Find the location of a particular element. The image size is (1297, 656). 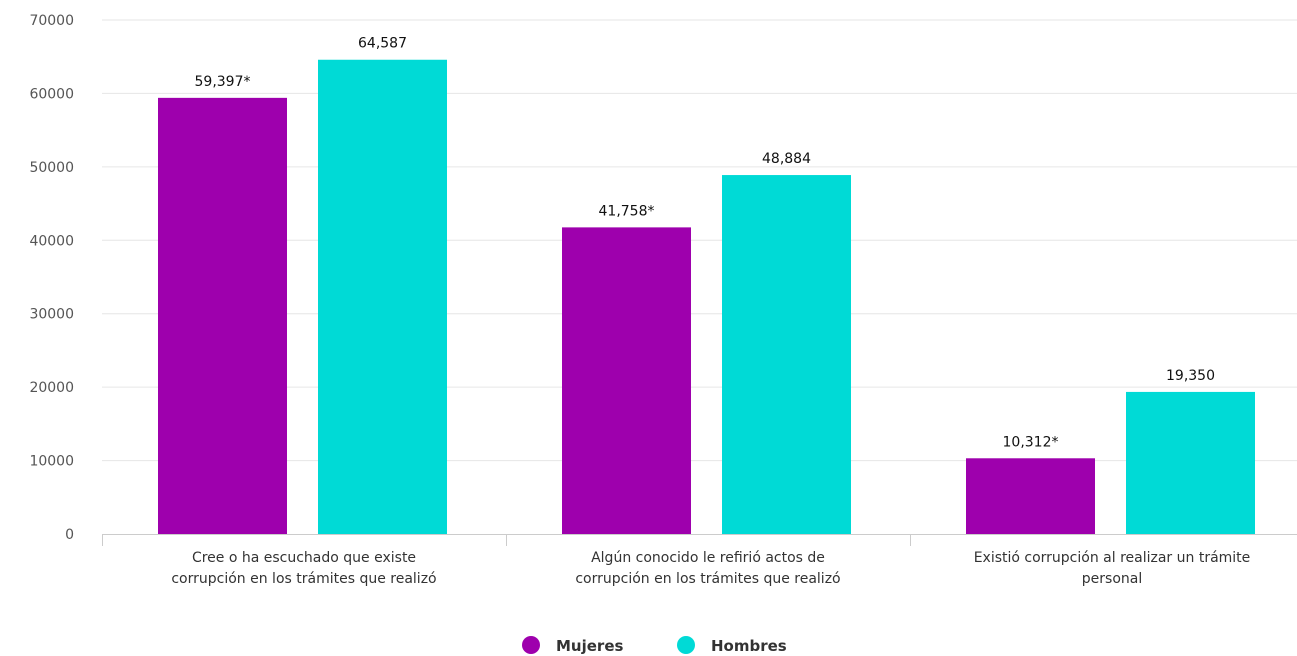

data-label: 48,884 is located at coordinates (786, 159).